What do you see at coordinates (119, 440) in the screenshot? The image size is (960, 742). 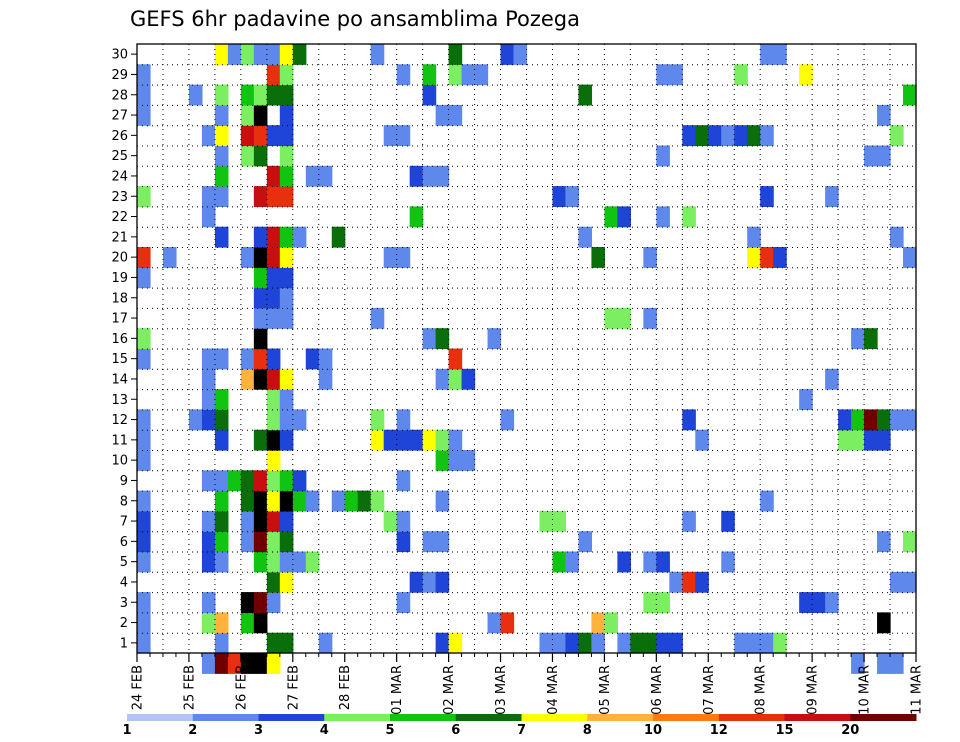 I see `y-tick-label: 11` at bounding box center [119, 440].